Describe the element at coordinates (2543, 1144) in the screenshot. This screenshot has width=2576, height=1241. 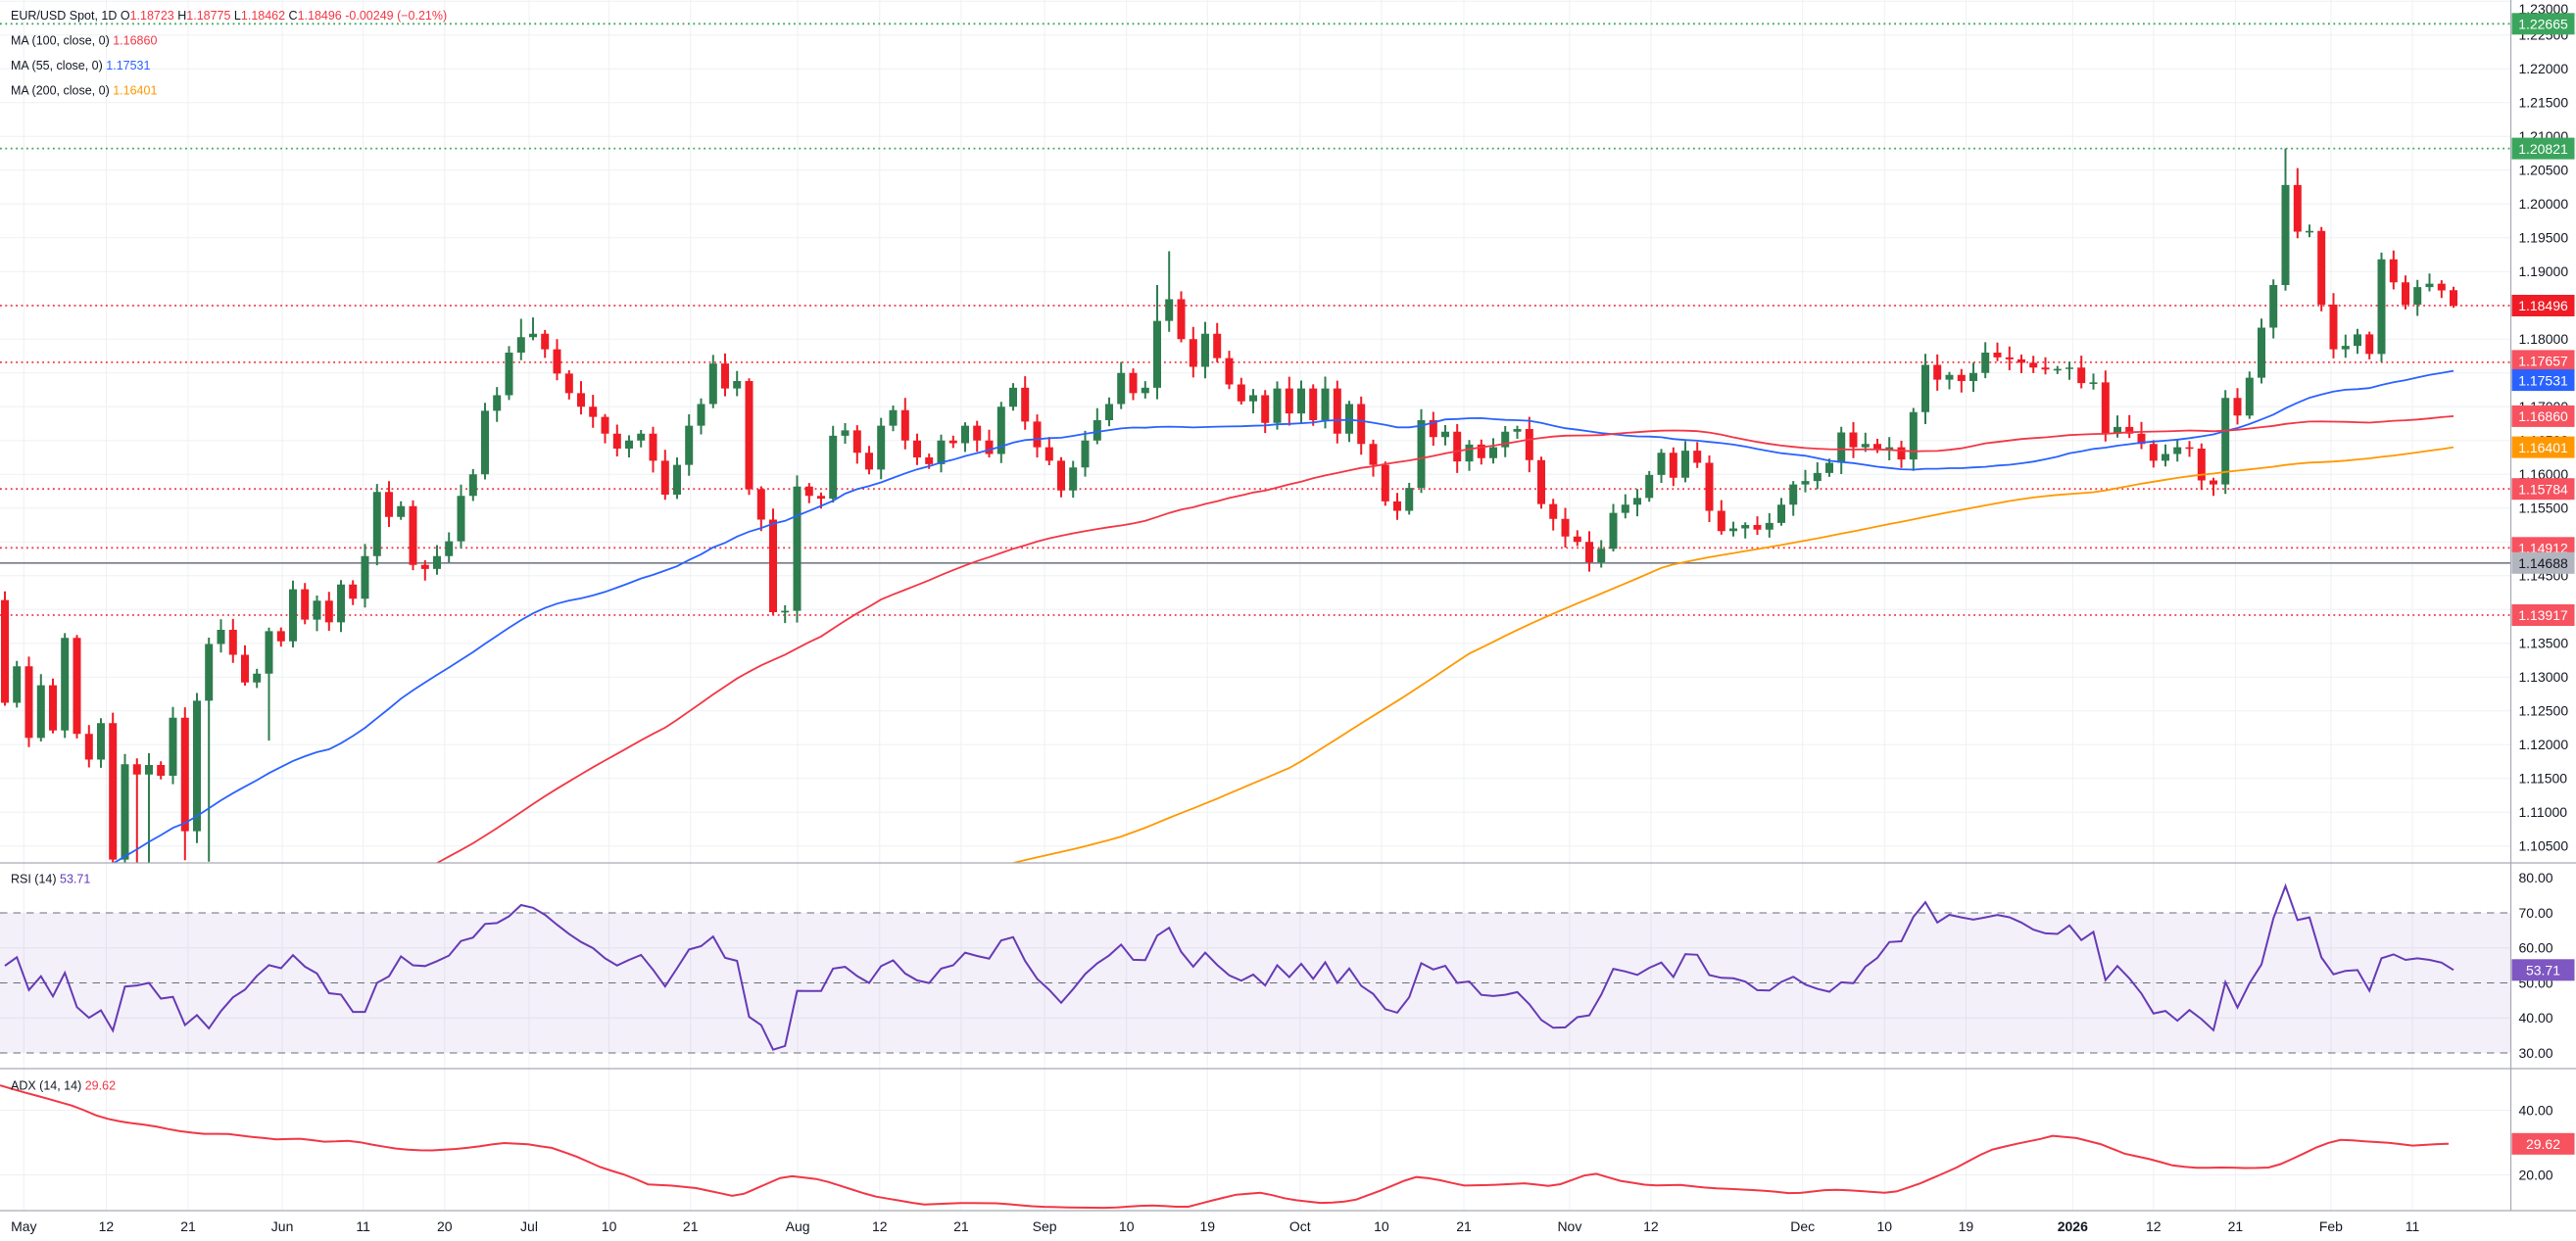
I see `svg-text: 29.62` at that location.